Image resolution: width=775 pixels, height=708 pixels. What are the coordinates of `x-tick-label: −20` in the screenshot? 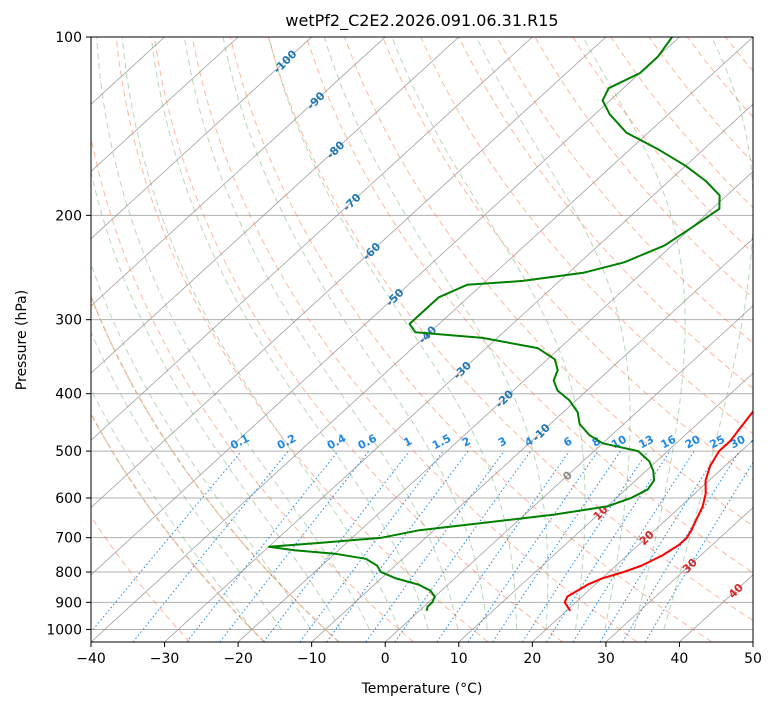 It's located at (238, 659).